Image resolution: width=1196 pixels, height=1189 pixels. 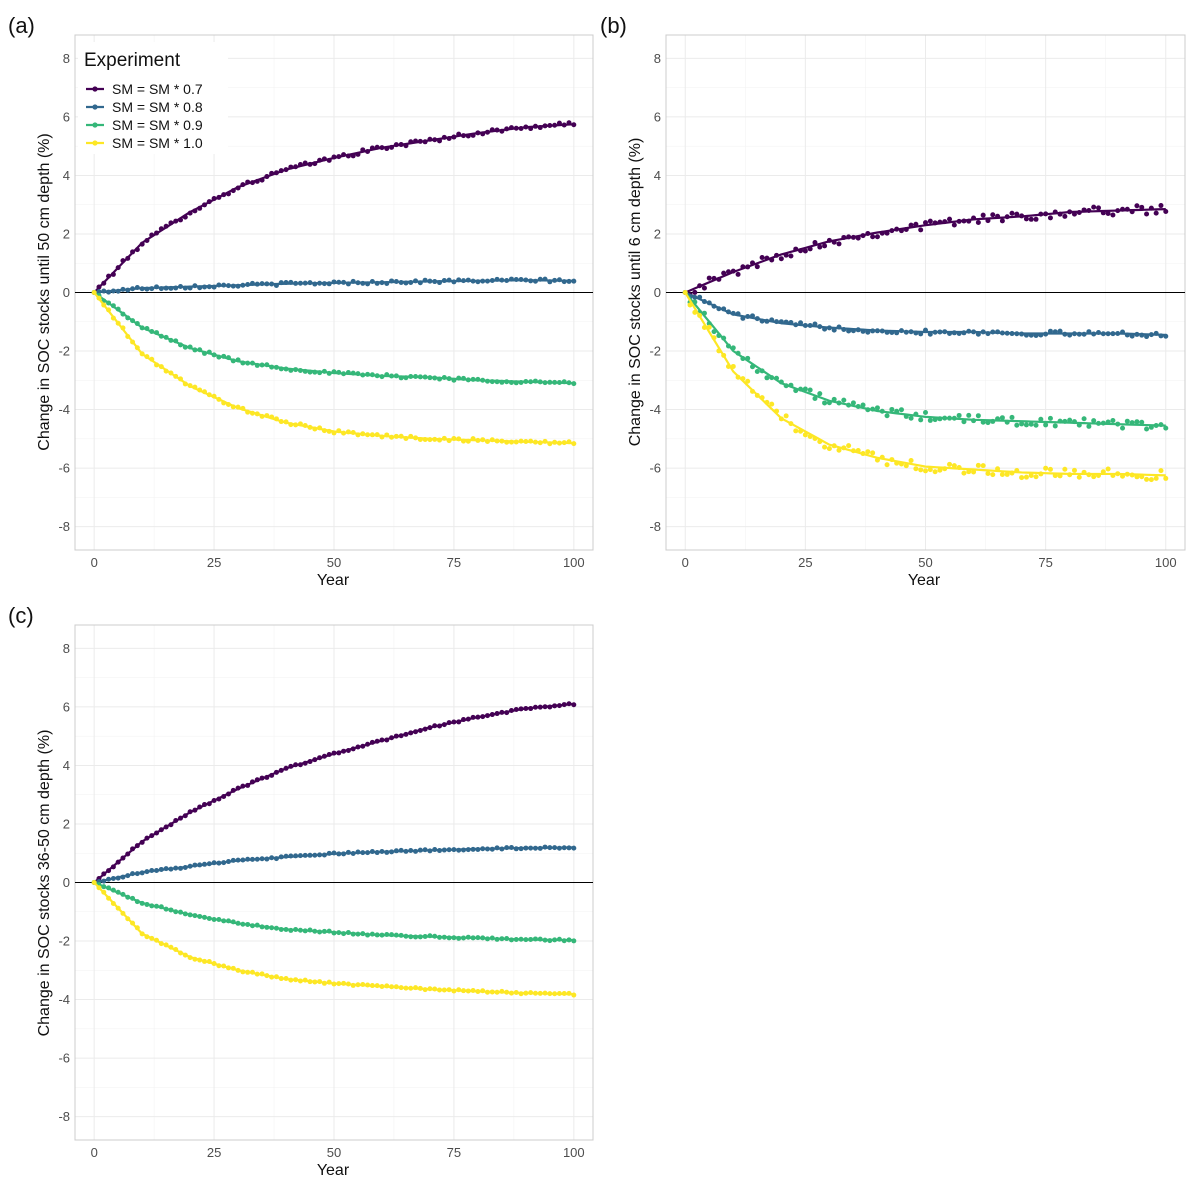 I want to click on panel-a-x-tick-label: 0, so click(x=94, y=562).